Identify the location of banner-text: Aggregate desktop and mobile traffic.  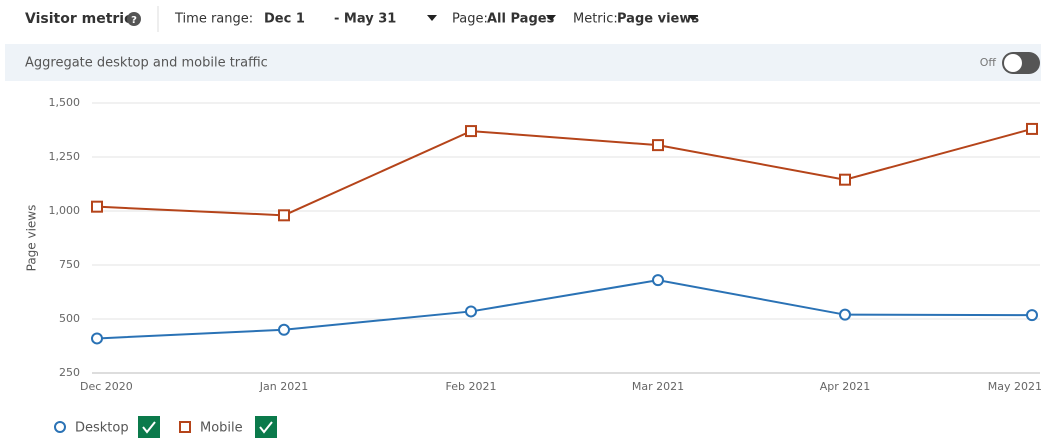
(146, 63).